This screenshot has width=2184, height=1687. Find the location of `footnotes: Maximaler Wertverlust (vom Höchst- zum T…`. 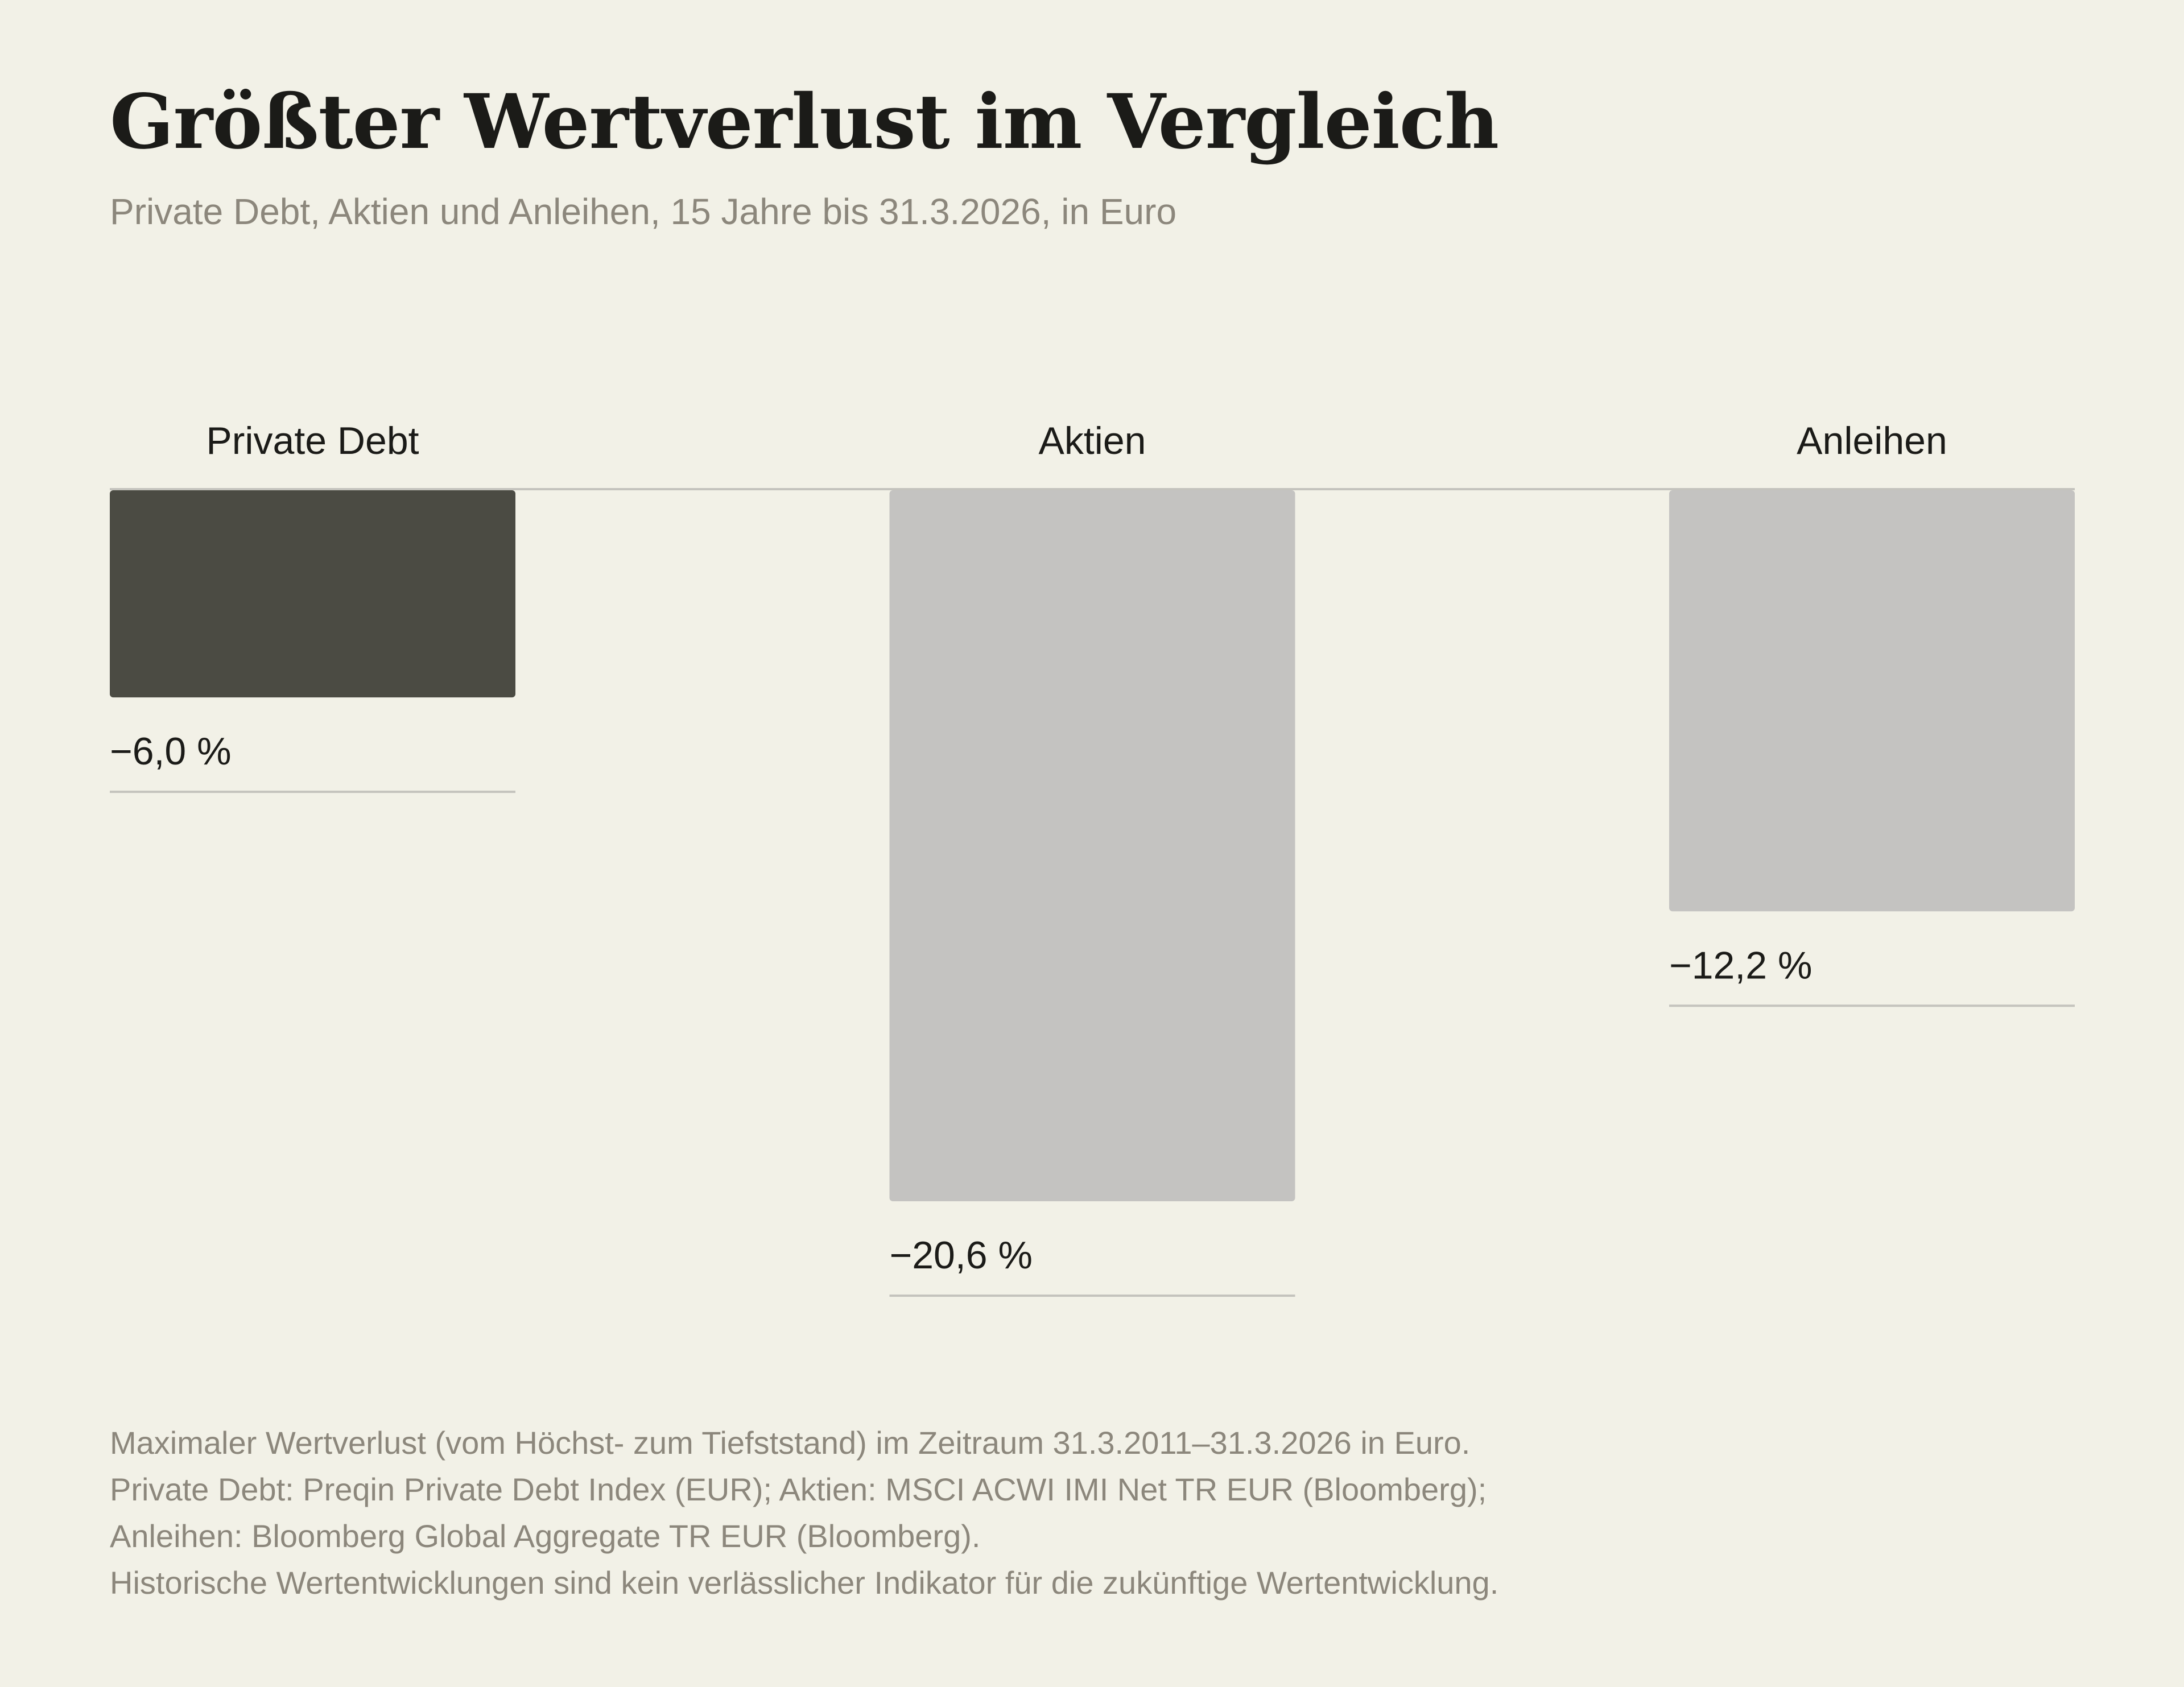

footnotes: Maximaler Wertverlust (vom Höchst- zum T… is located at coordinates (804, 1513).